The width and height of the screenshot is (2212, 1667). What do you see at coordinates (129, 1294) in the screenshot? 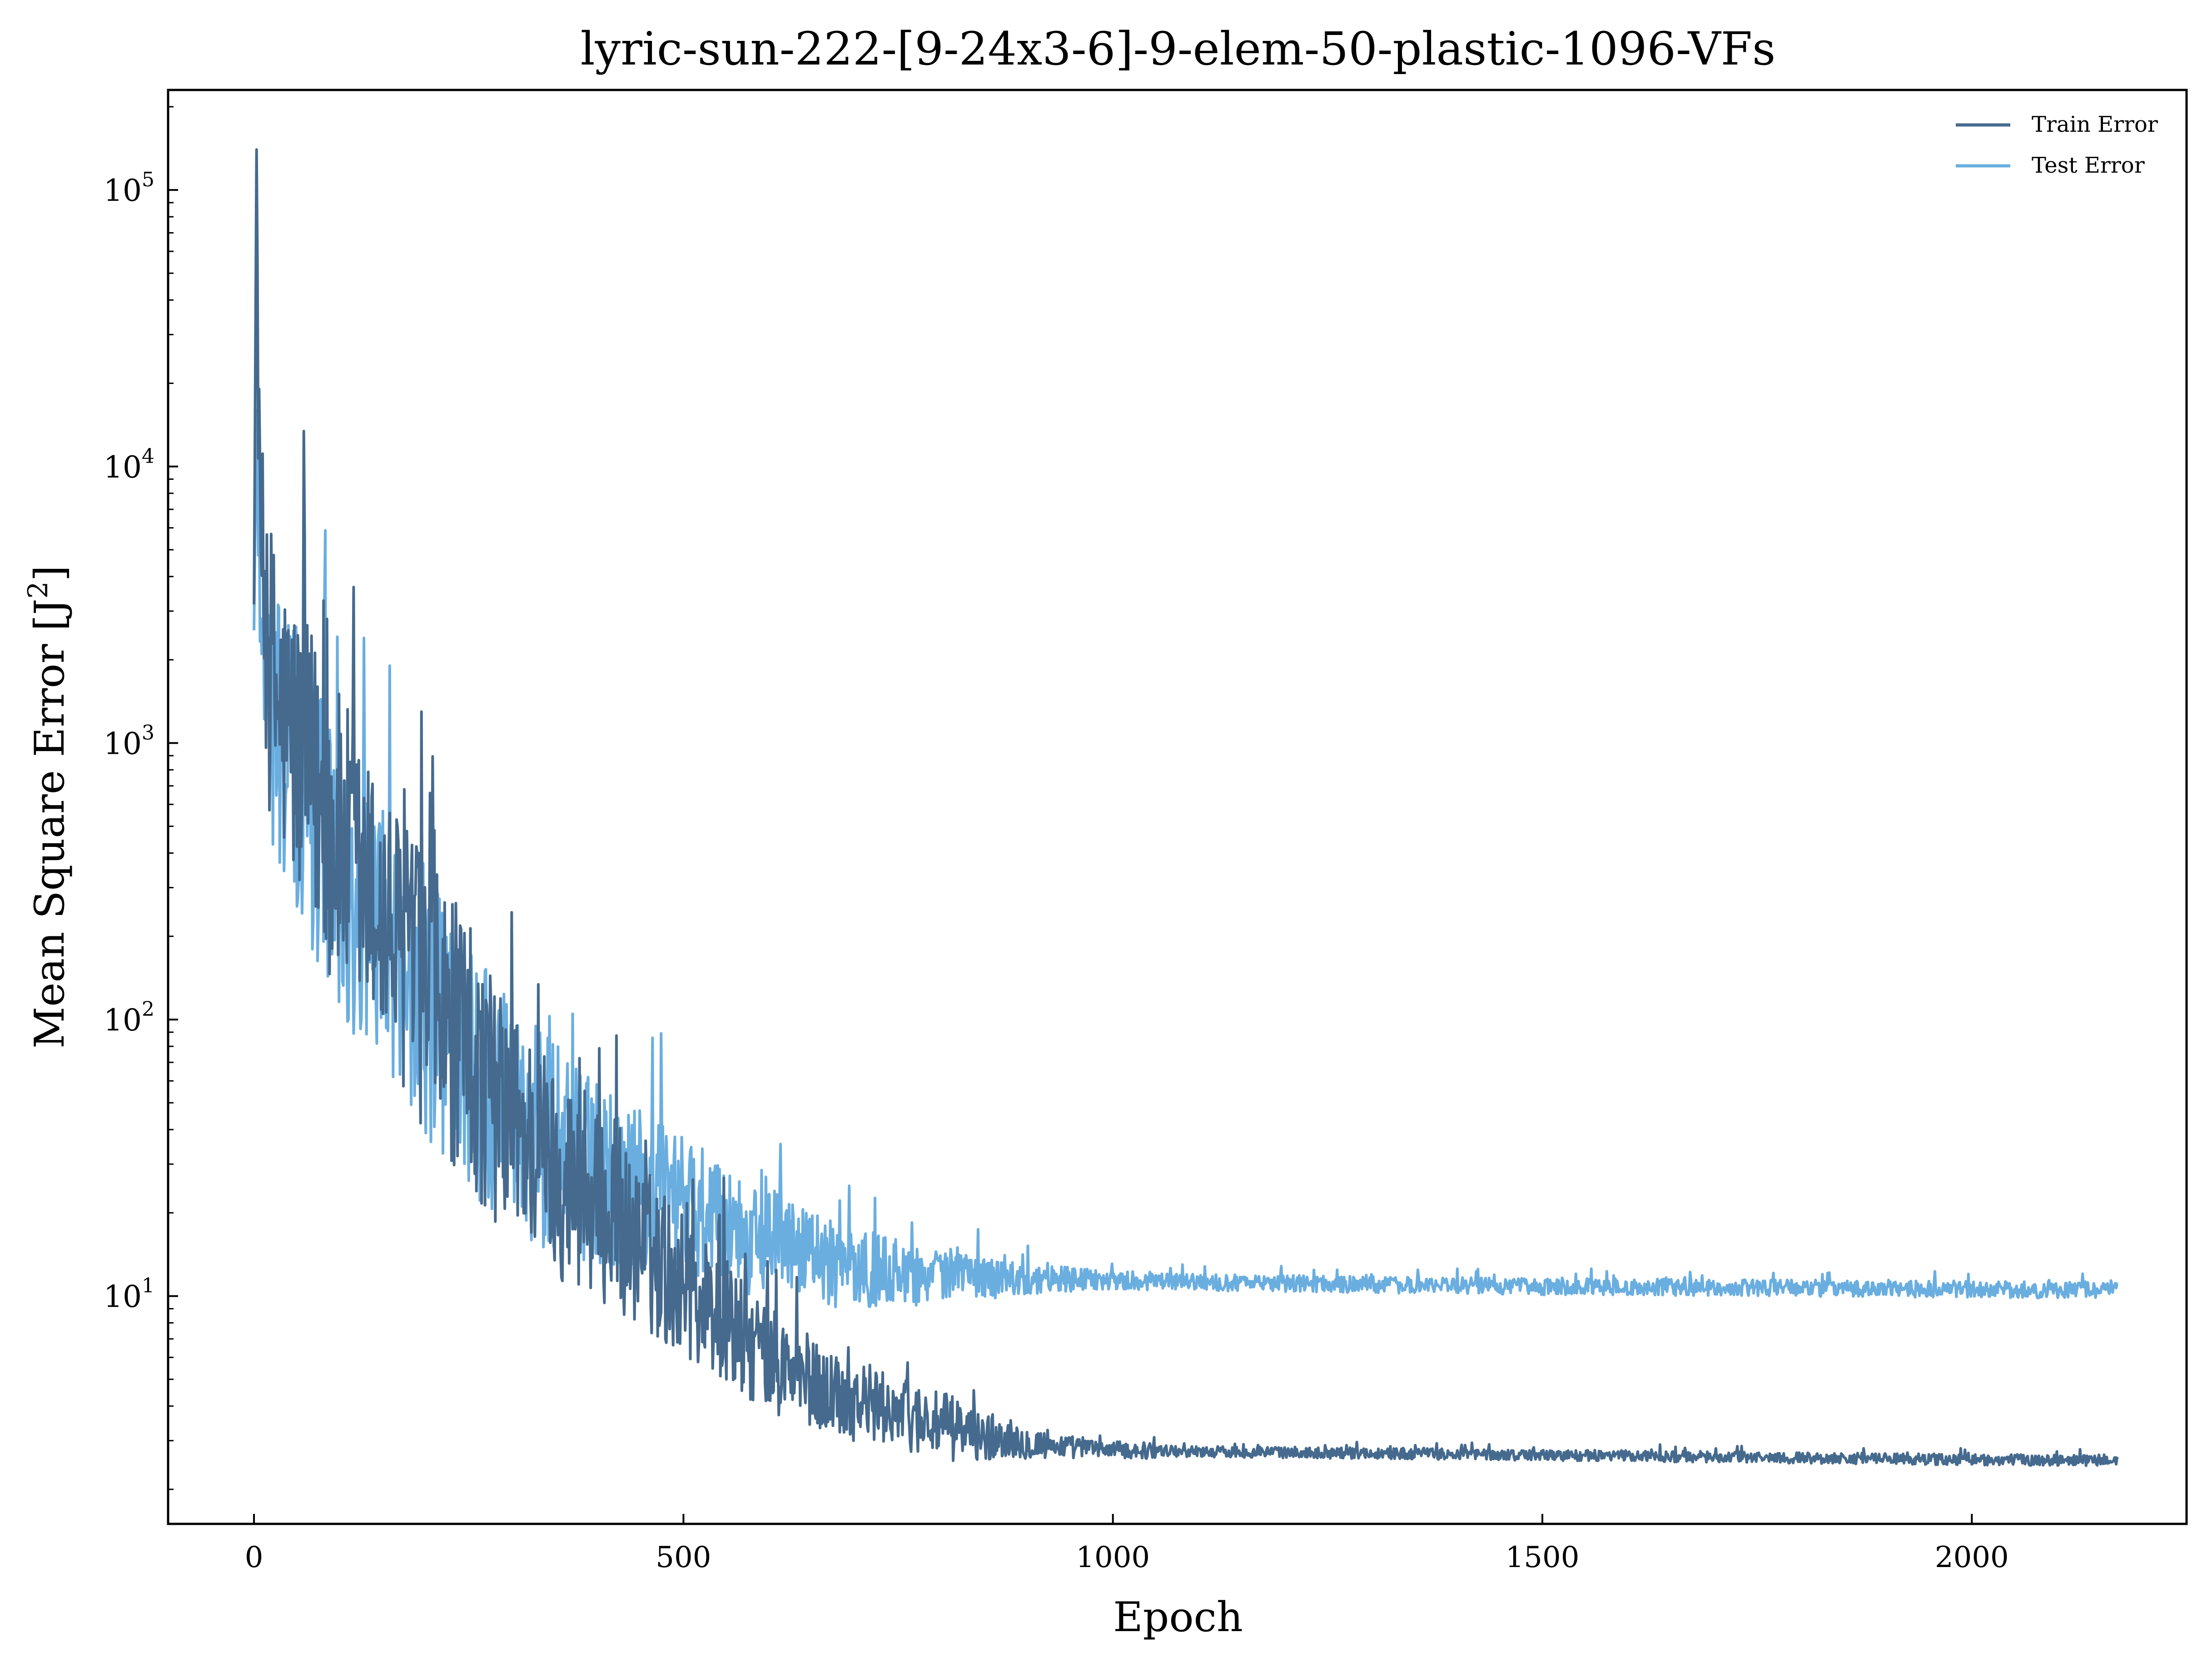
I see `y-tick-label-0: 10¹` at bounding box center [129, 1294].